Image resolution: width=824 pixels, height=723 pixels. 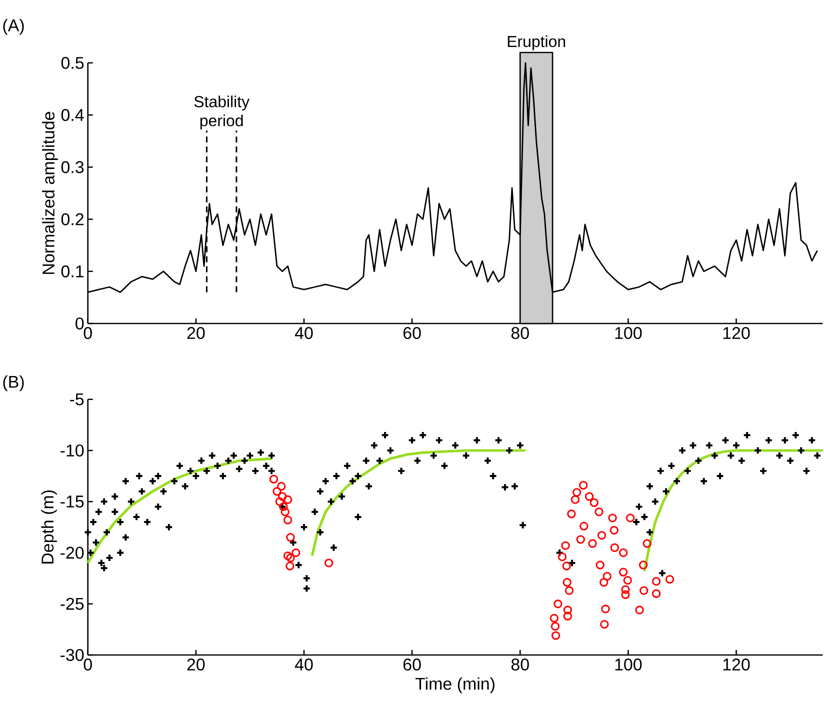 What do you see at coordinates (72, 167) in the screenshot?
I see `y-tick-label: 0.3` at bounding box center [72, 167].